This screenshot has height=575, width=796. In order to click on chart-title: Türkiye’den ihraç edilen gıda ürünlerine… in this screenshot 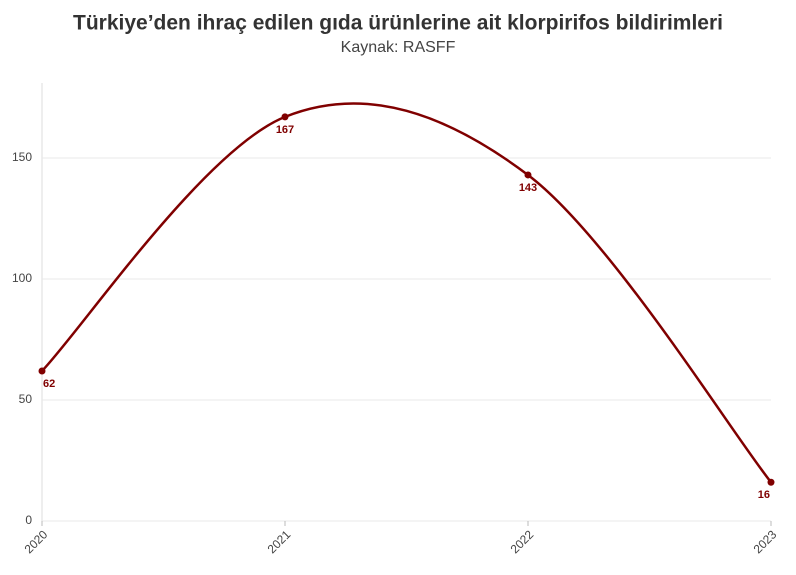, I will do `click(398, 23)`.